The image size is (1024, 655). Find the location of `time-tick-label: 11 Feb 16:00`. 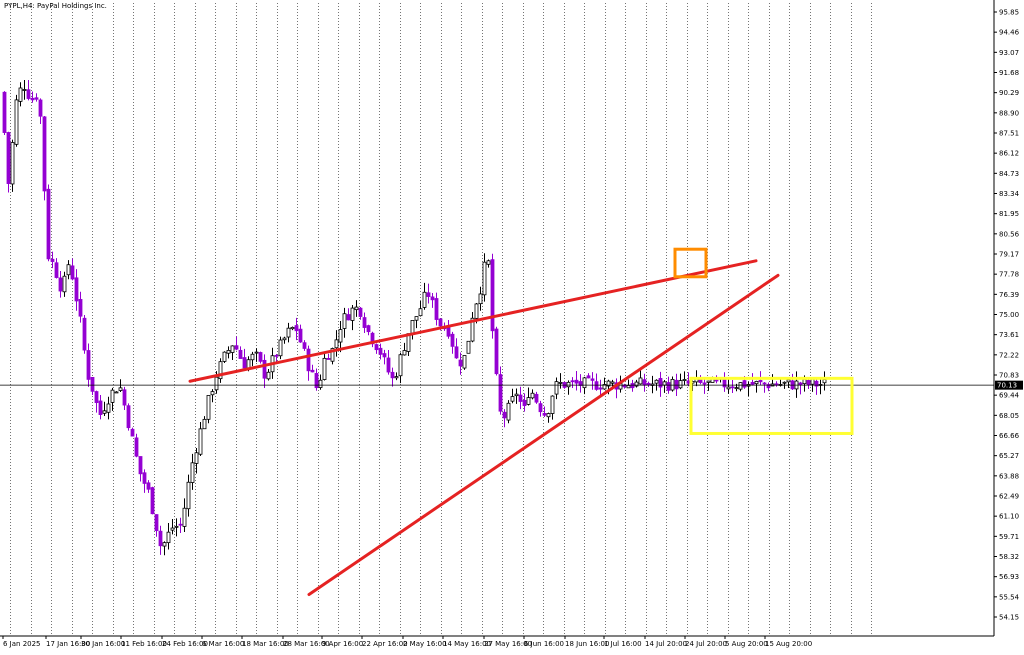

time-tick-label: 11 Feb 16:00 is located at coordinates (144, 644).